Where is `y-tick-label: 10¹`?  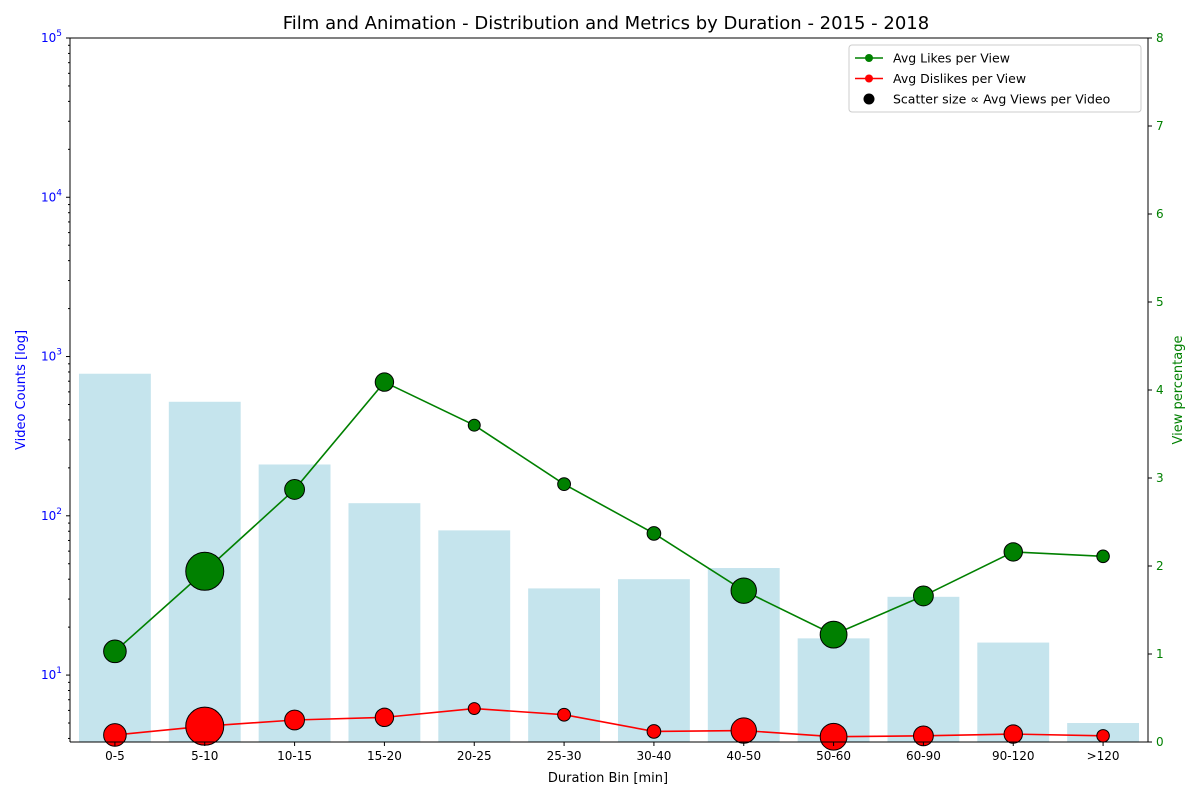
y-tick-label: 10¹ is located at coordinates (51, 674).